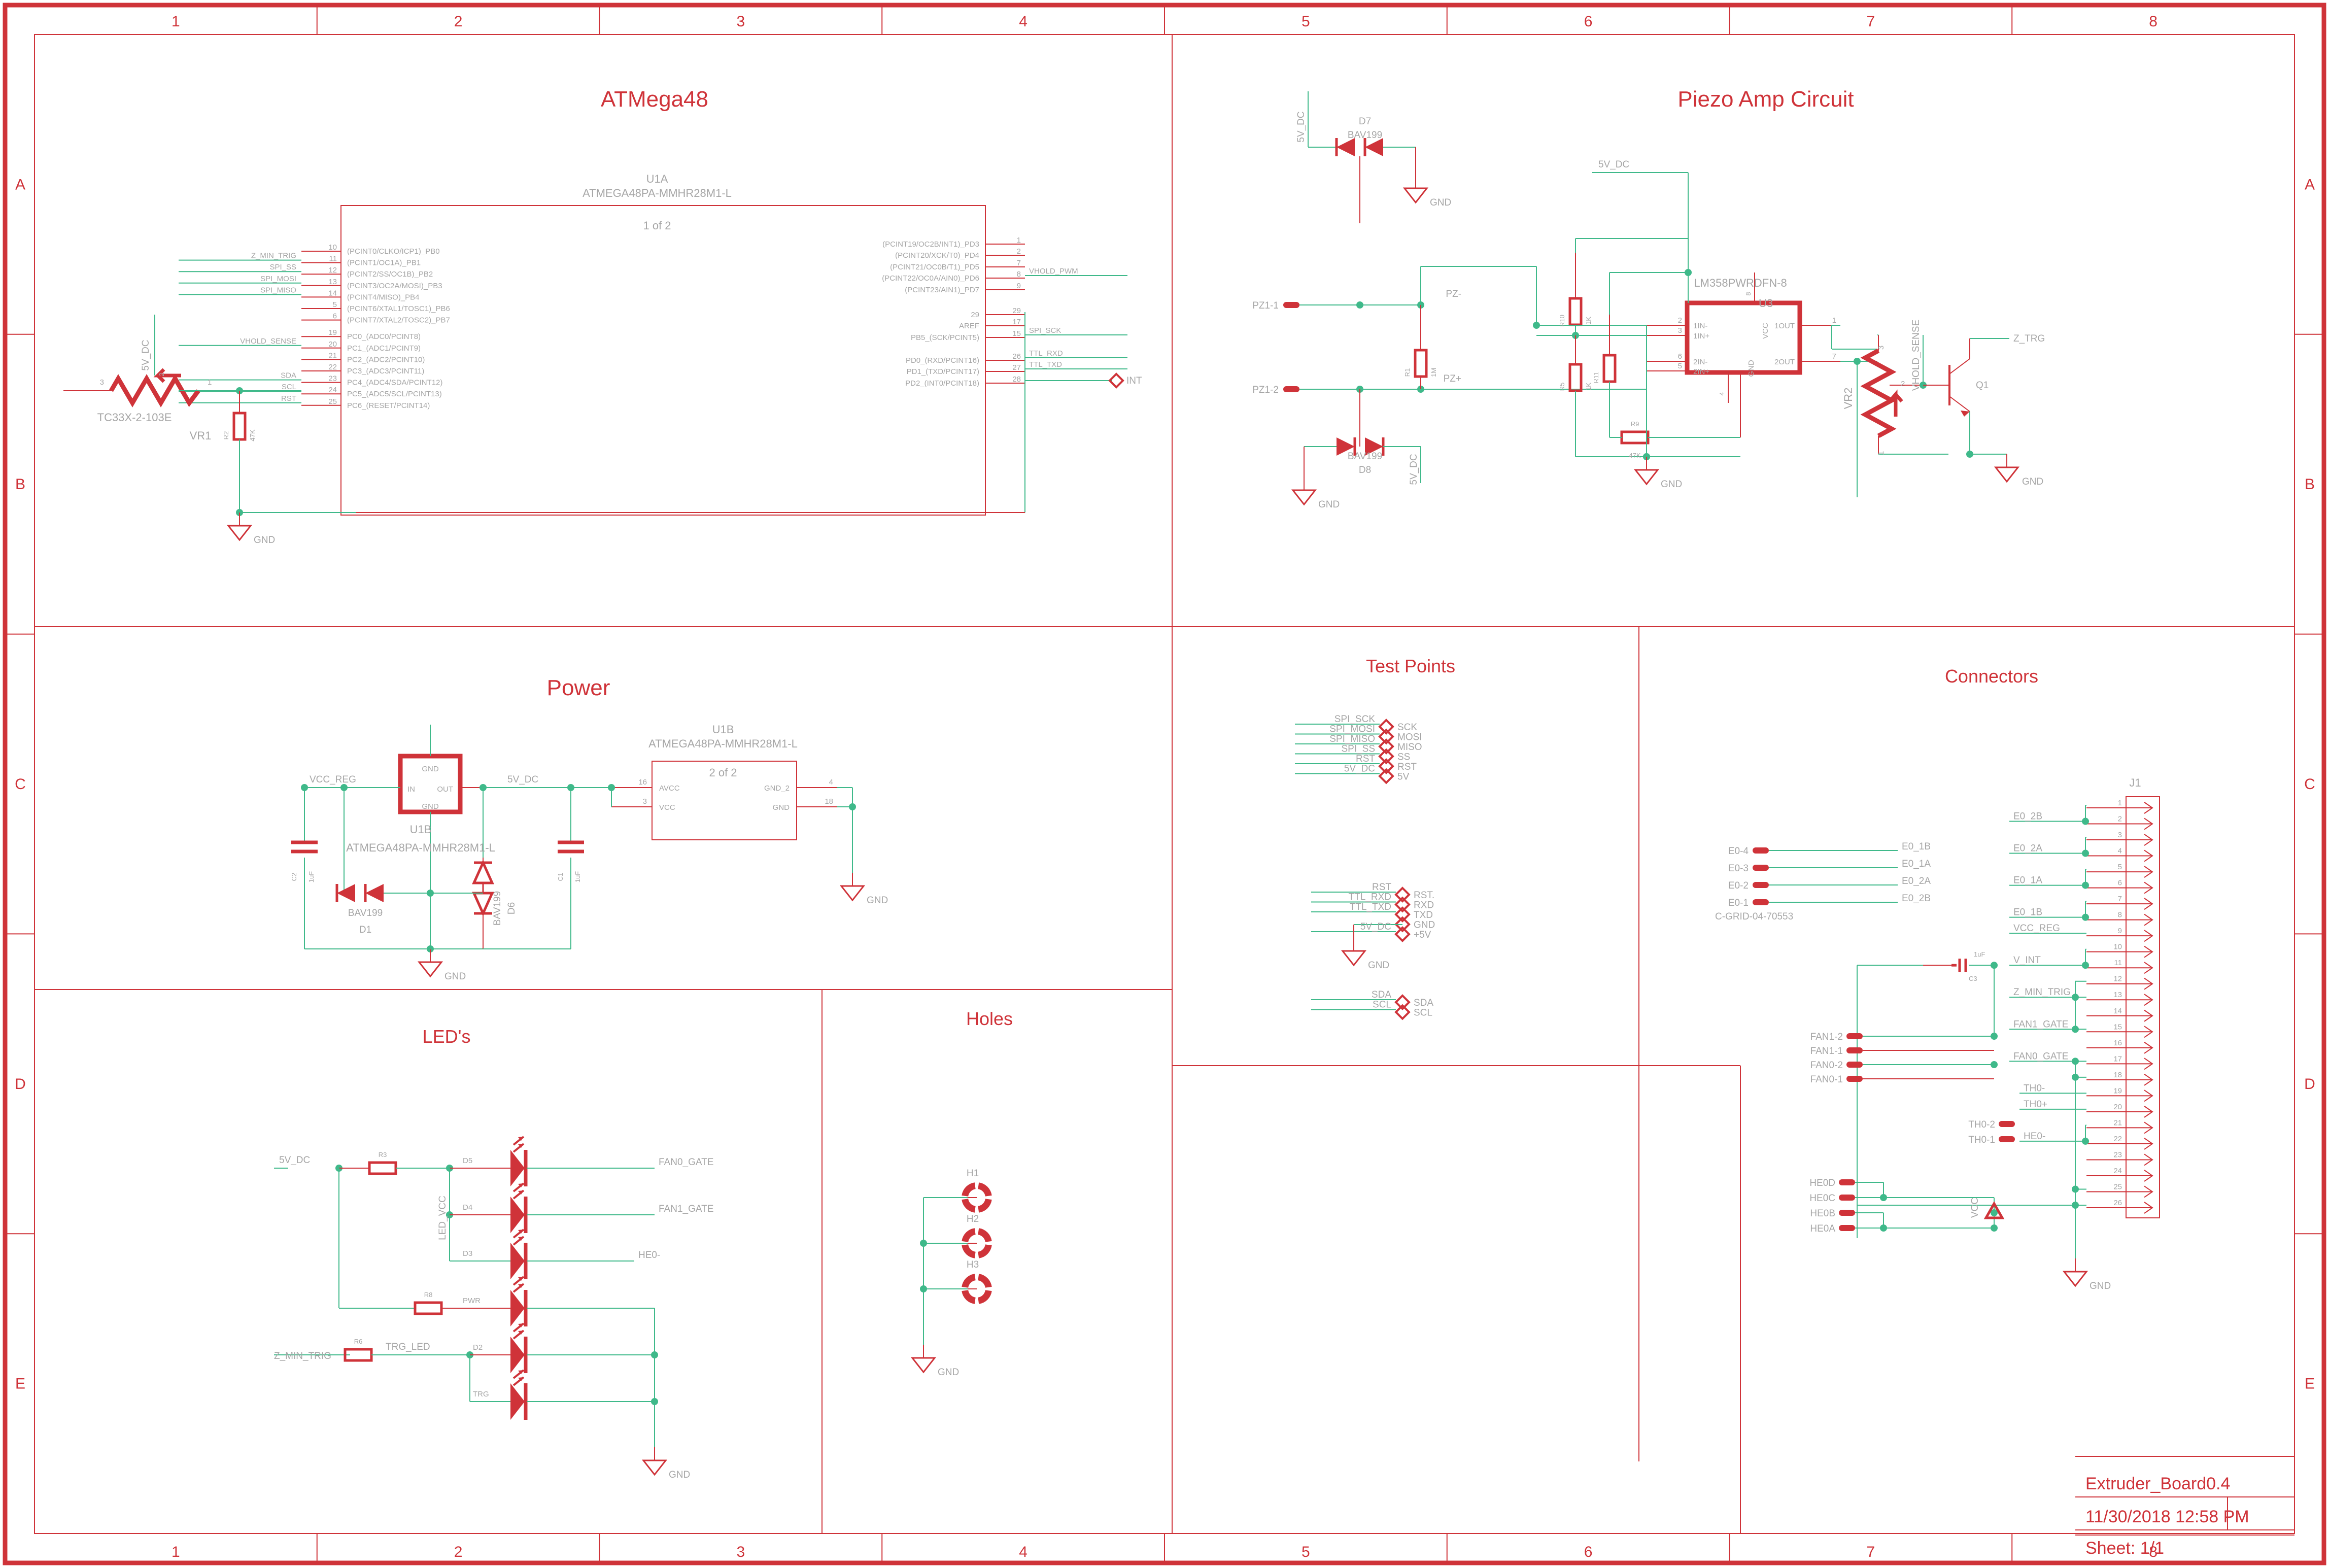 The width and height of the screenshot is (2329, 1568). What do you see at coordinates (1365, 470) in the screenshot?
I see `schematic-text: D8` at bounding box center [1365, 470].